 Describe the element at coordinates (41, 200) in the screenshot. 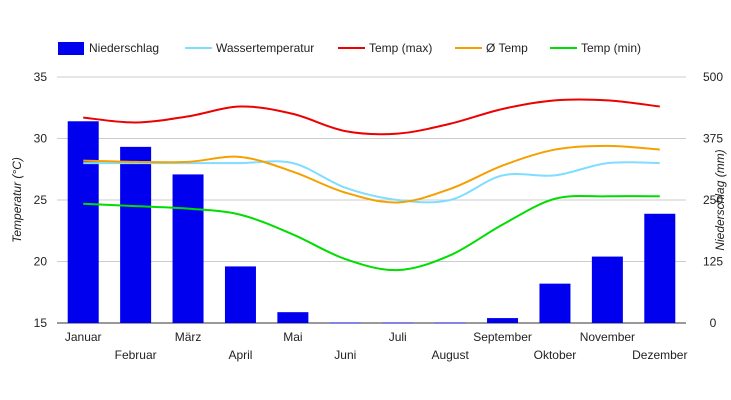

I see `y-left-tick-25: 25` at that location.